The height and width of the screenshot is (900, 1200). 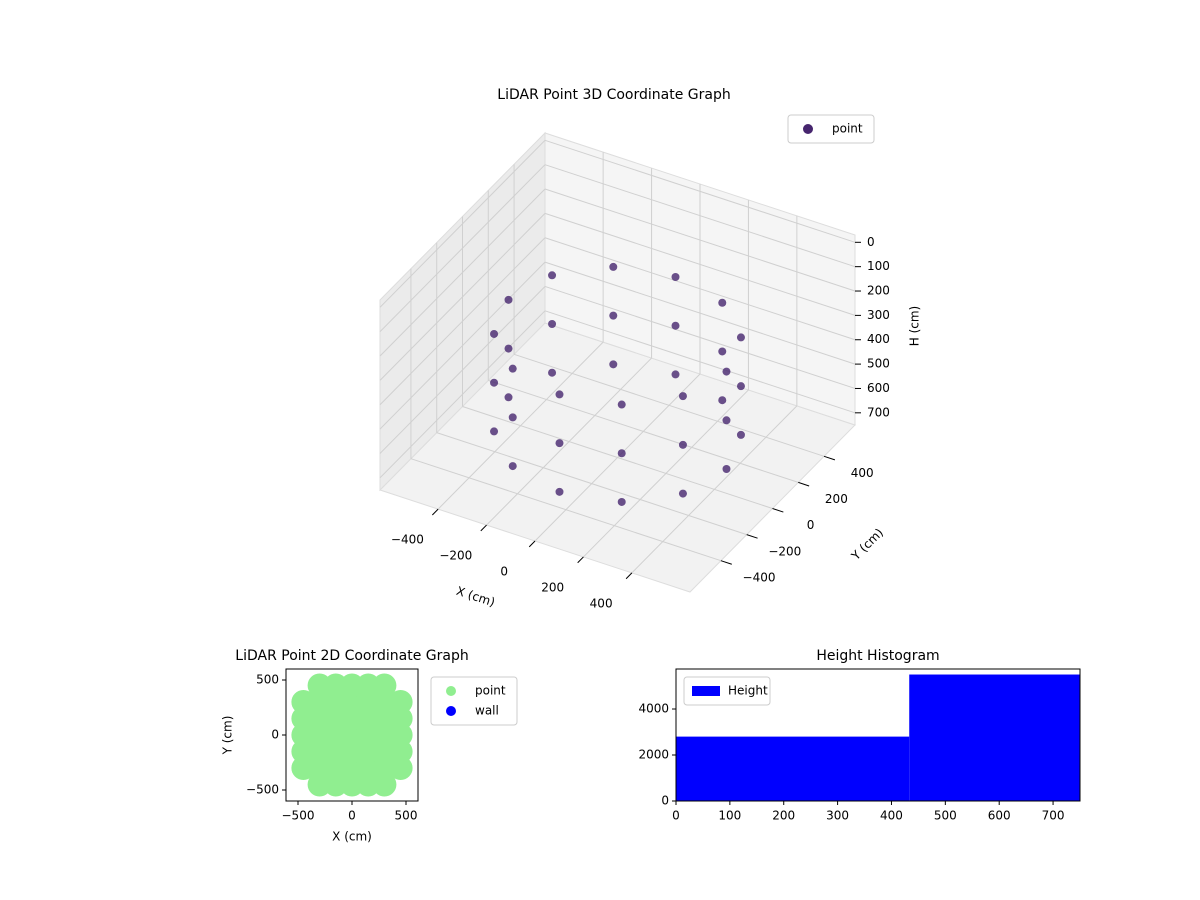 What do you see at coordinates (878, 388) in the screenshot?
I see `z-tick-label: 600` at bounding box center [878, 388].